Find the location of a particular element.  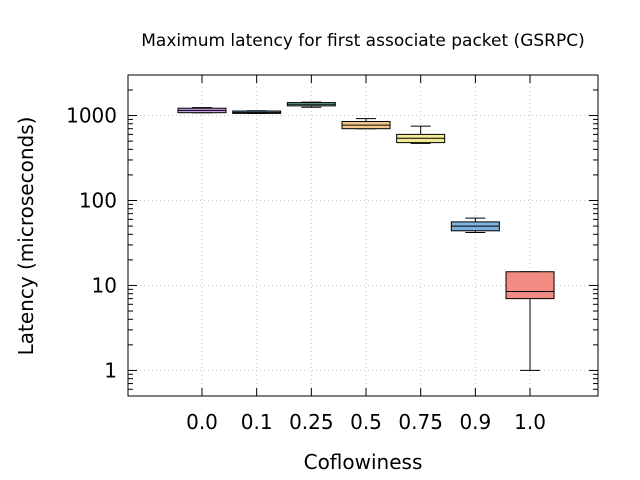

box-0.9 is located at coordinates (475, 225).